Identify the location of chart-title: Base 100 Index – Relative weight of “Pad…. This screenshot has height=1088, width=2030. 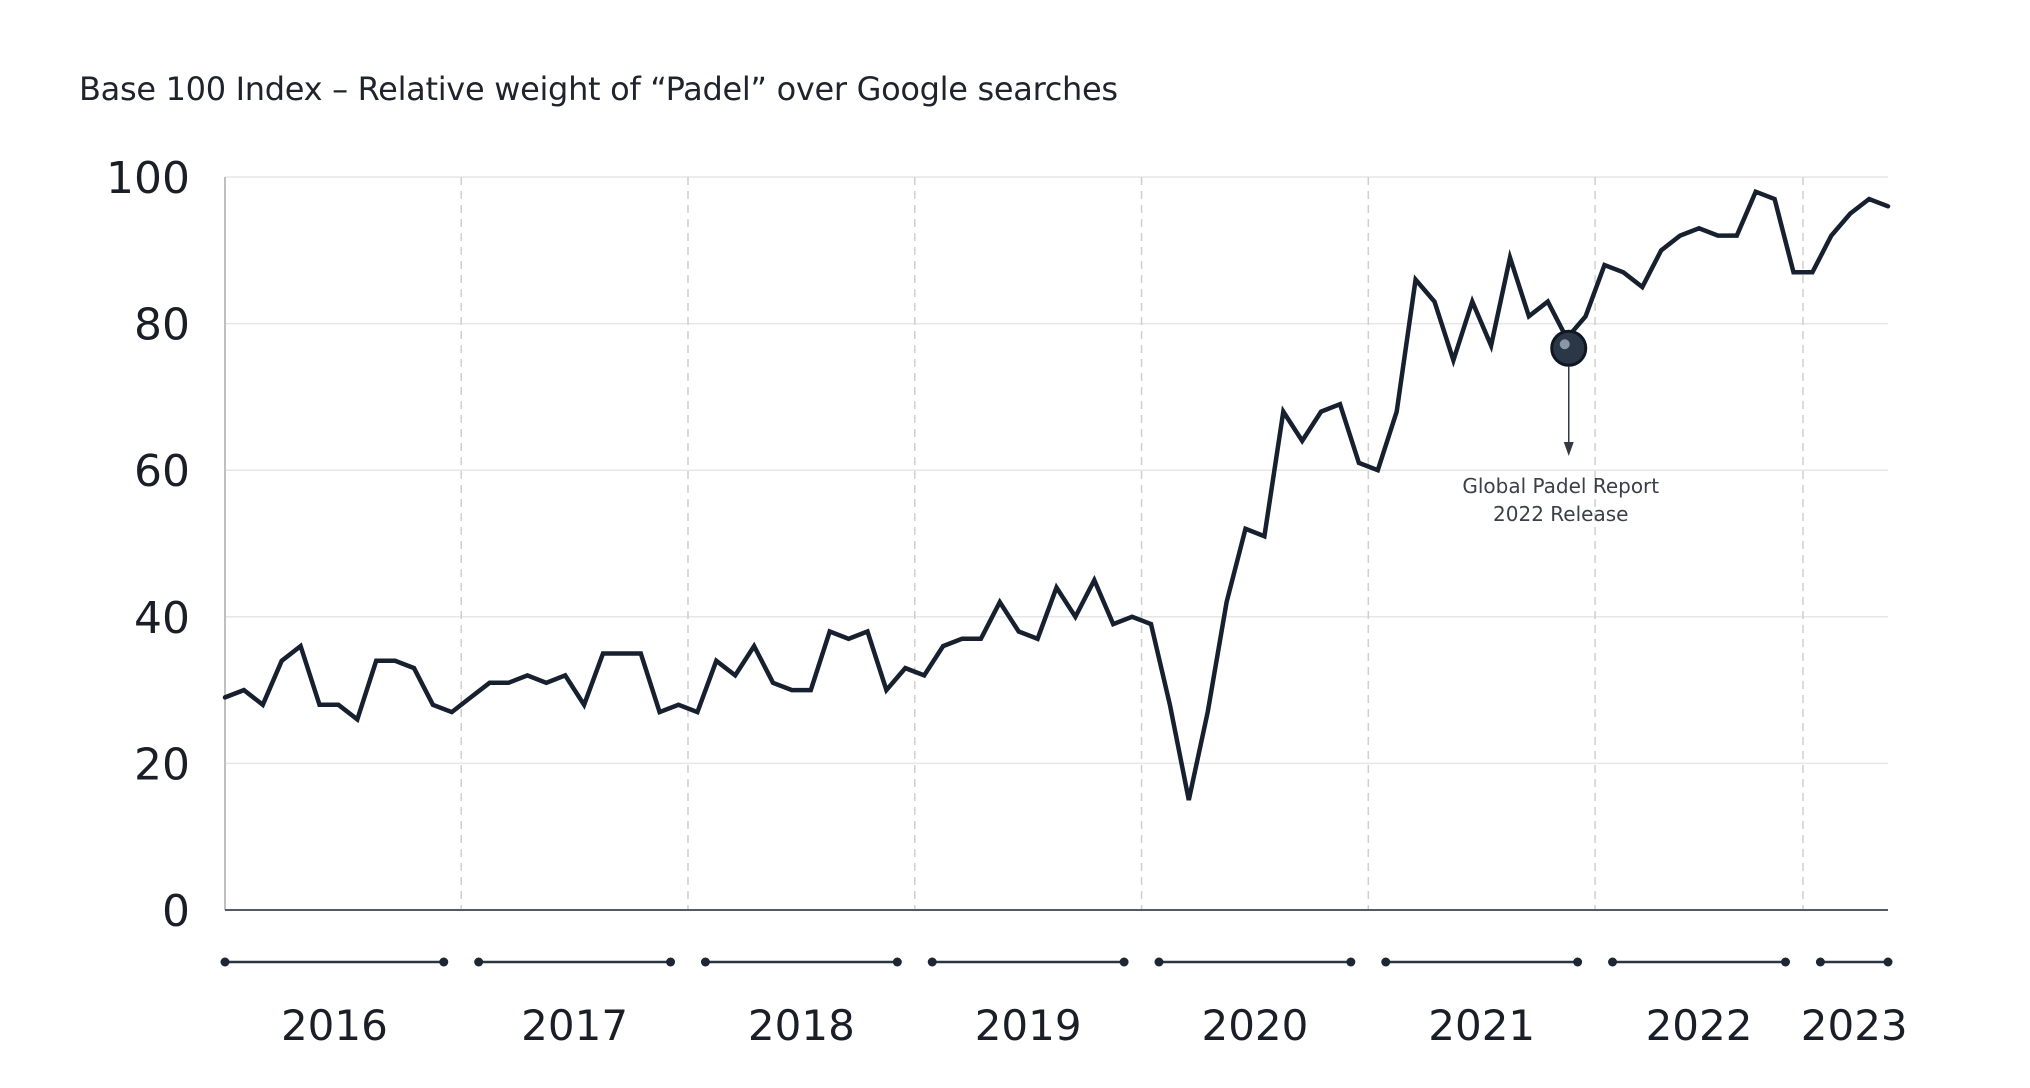
(598, 89).